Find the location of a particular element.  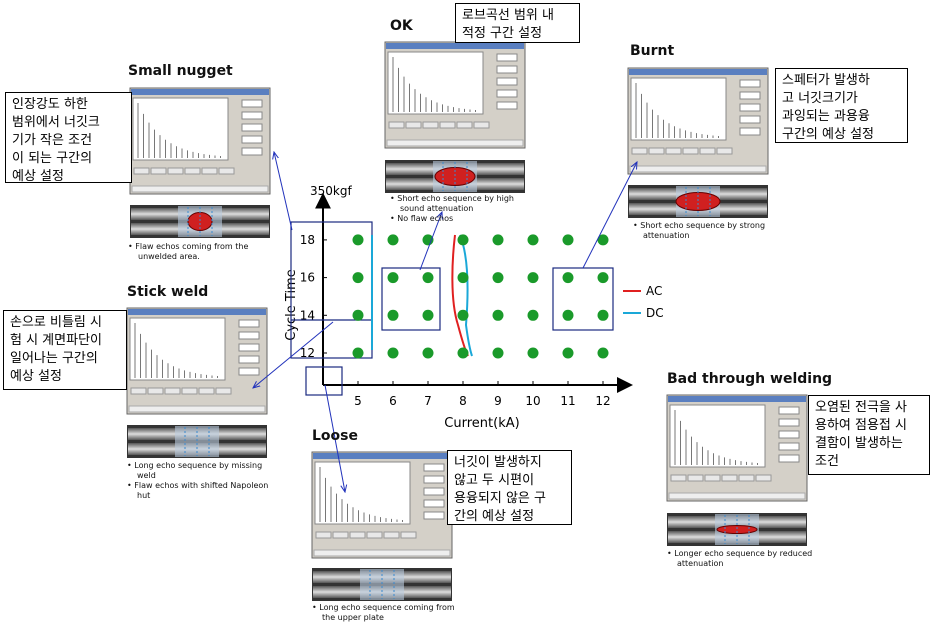

weld-section is located at coordinates (200, 221).